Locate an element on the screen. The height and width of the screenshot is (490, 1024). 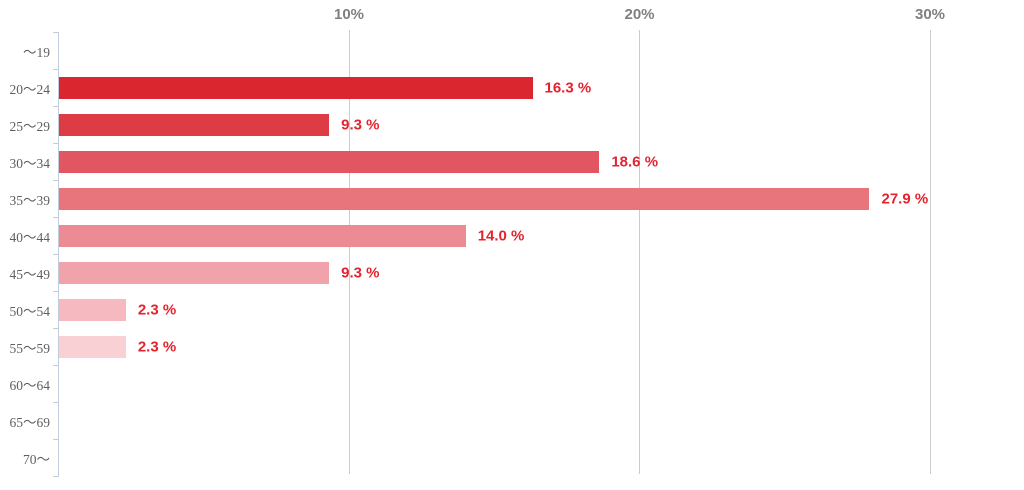
x-tick-label: 30% is located at coordinates (930, 14).